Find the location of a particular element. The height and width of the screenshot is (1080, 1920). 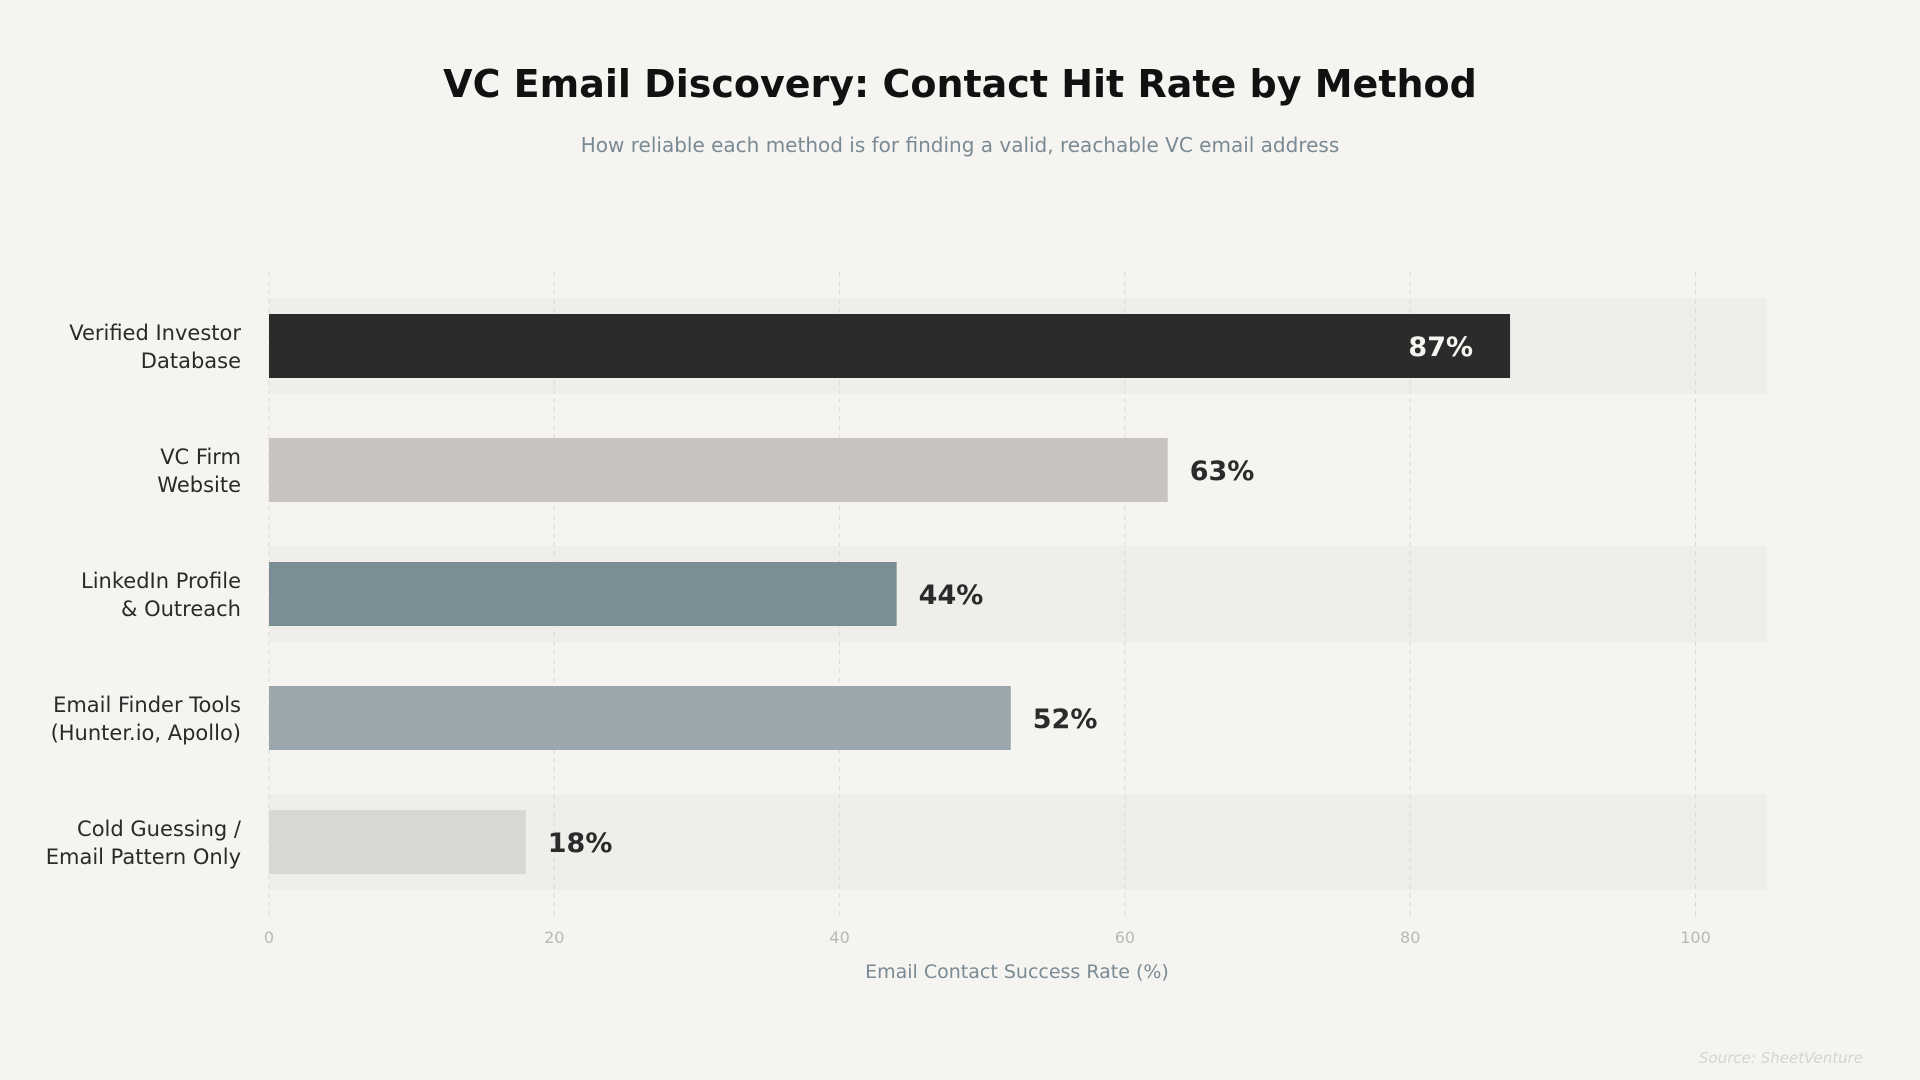

category-label: Cold Guessing / Email Pattern Only is located at coordinates (144, 843).